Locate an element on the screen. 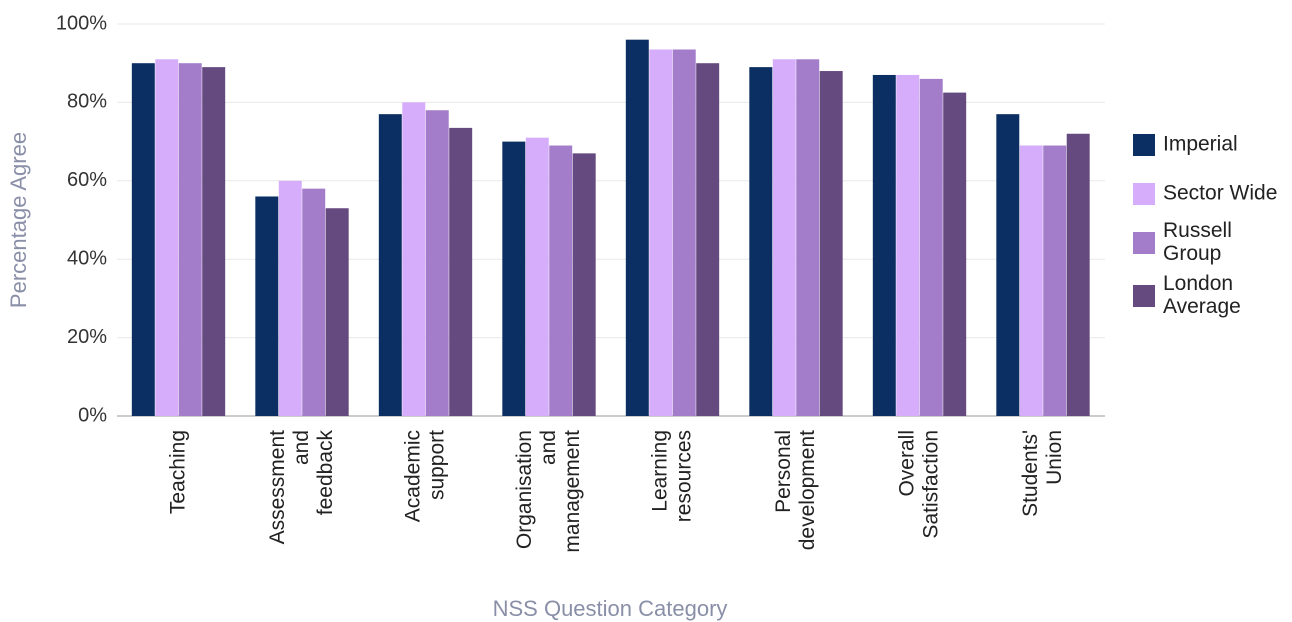 The height and width of the screenshot is (622, 1292). x-tick-label: Learningresources is located at coordinates (671, 476).